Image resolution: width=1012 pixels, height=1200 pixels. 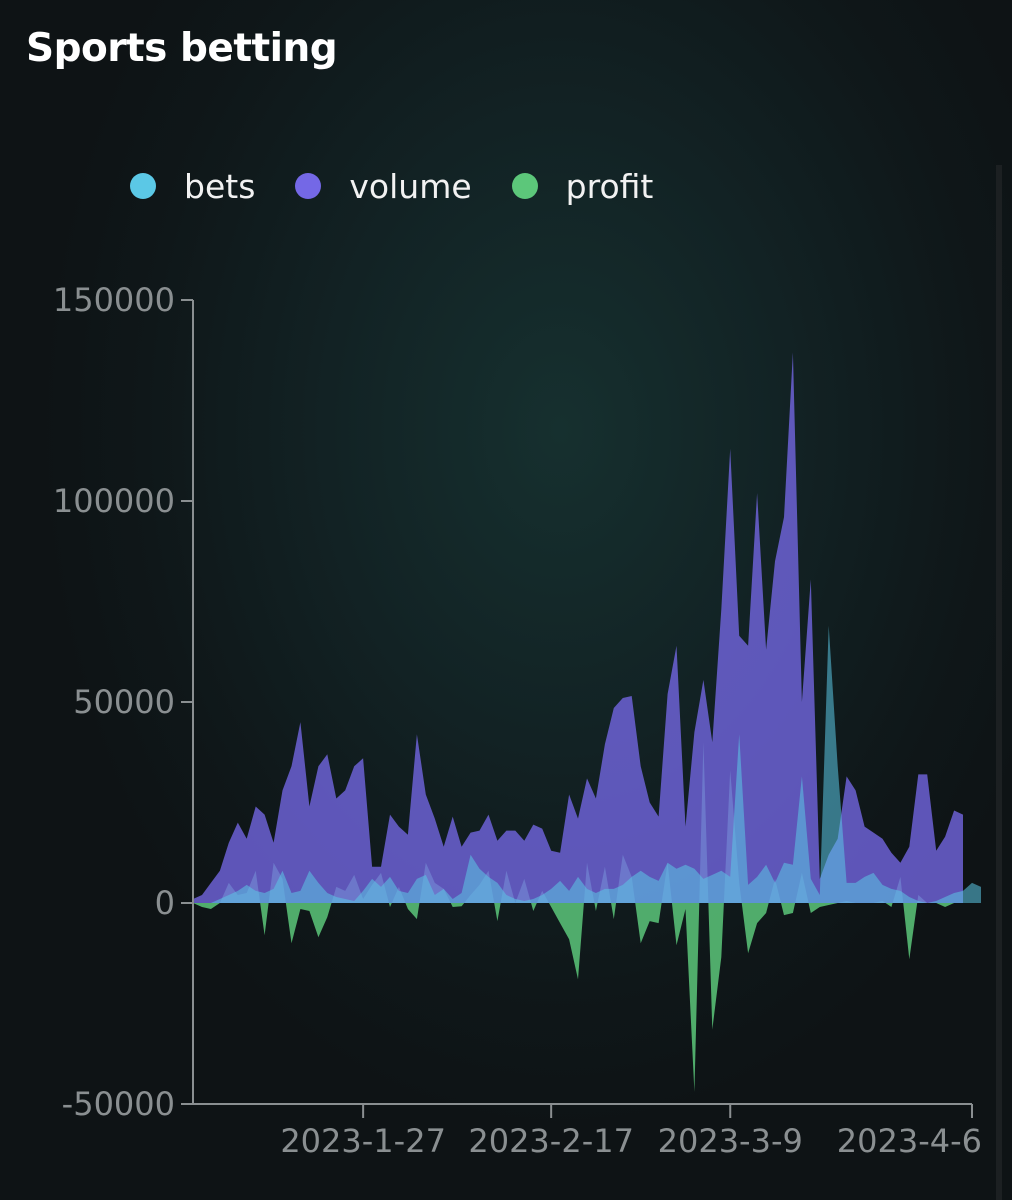 What do you see at coordinates (165, 903) in the screenshot?
I see `y-tick-label: 0` at bounding box center [165, 903].